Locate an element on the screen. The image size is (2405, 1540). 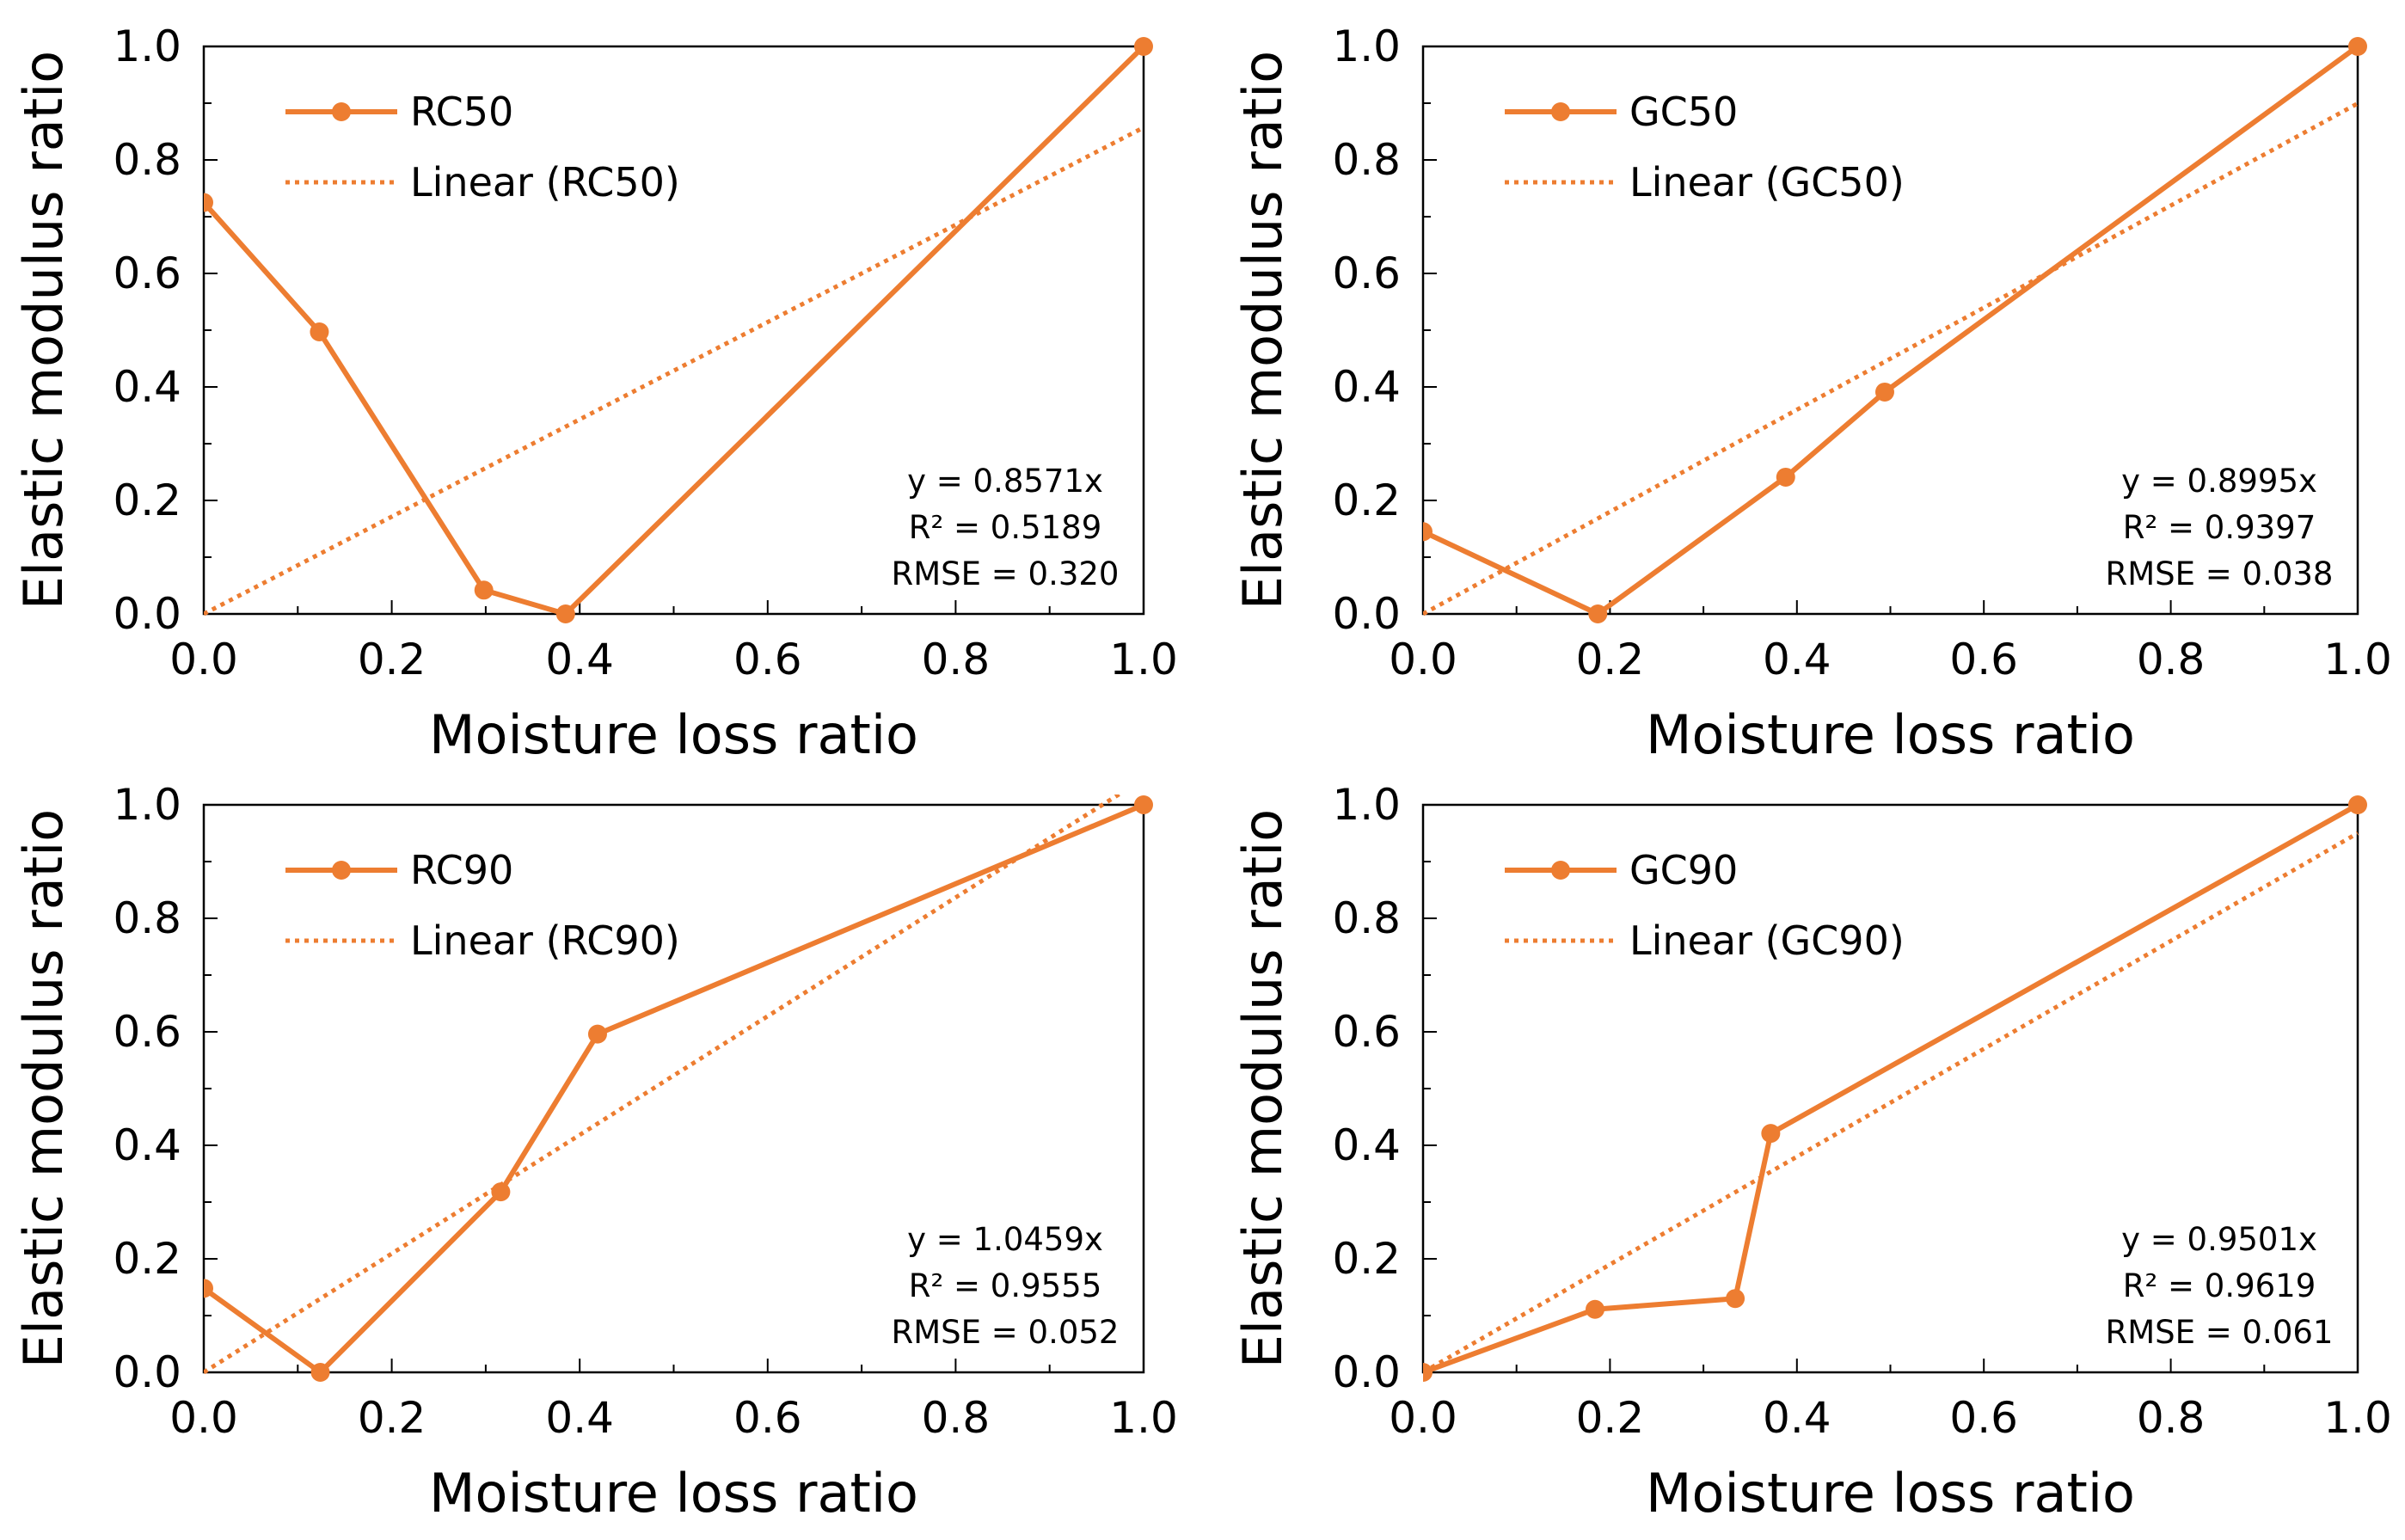
fit-annotation-line: RMSE = 0.052 is located at coordinates (1006, 1332).